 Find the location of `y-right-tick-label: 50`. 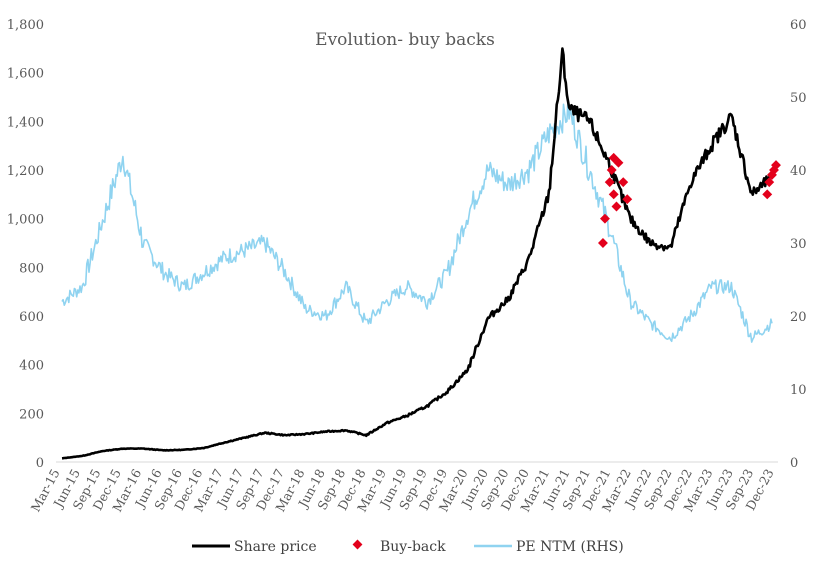

y-right-tick-label: 50 is located at coordinates (798, 98).